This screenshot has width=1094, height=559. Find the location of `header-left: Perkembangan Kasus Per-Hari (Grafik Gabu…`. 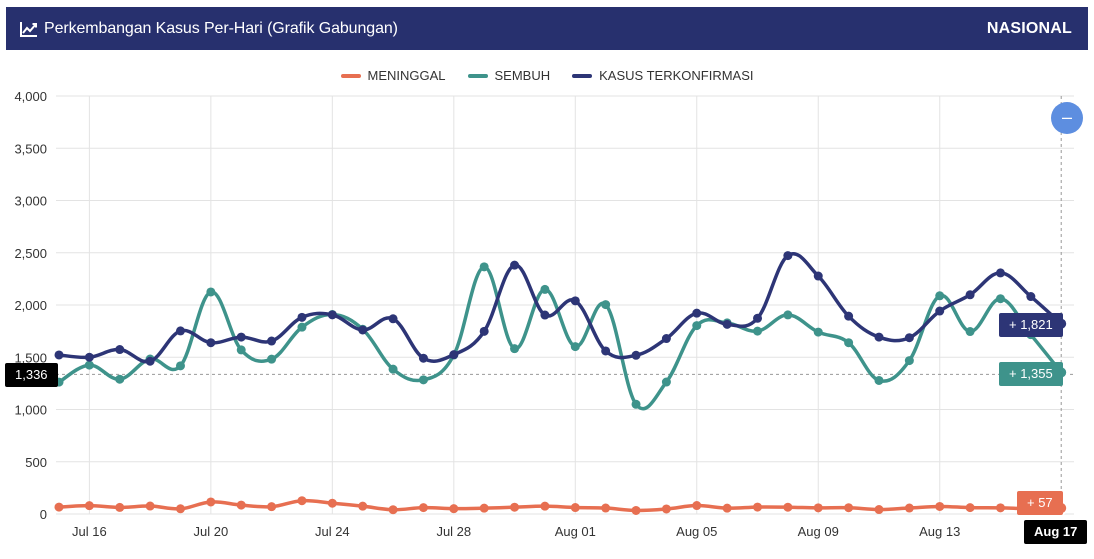

header-left: Perkembangan Kasus Per-Hari (Grafik Gabu… is located at coordinates (209, 29).